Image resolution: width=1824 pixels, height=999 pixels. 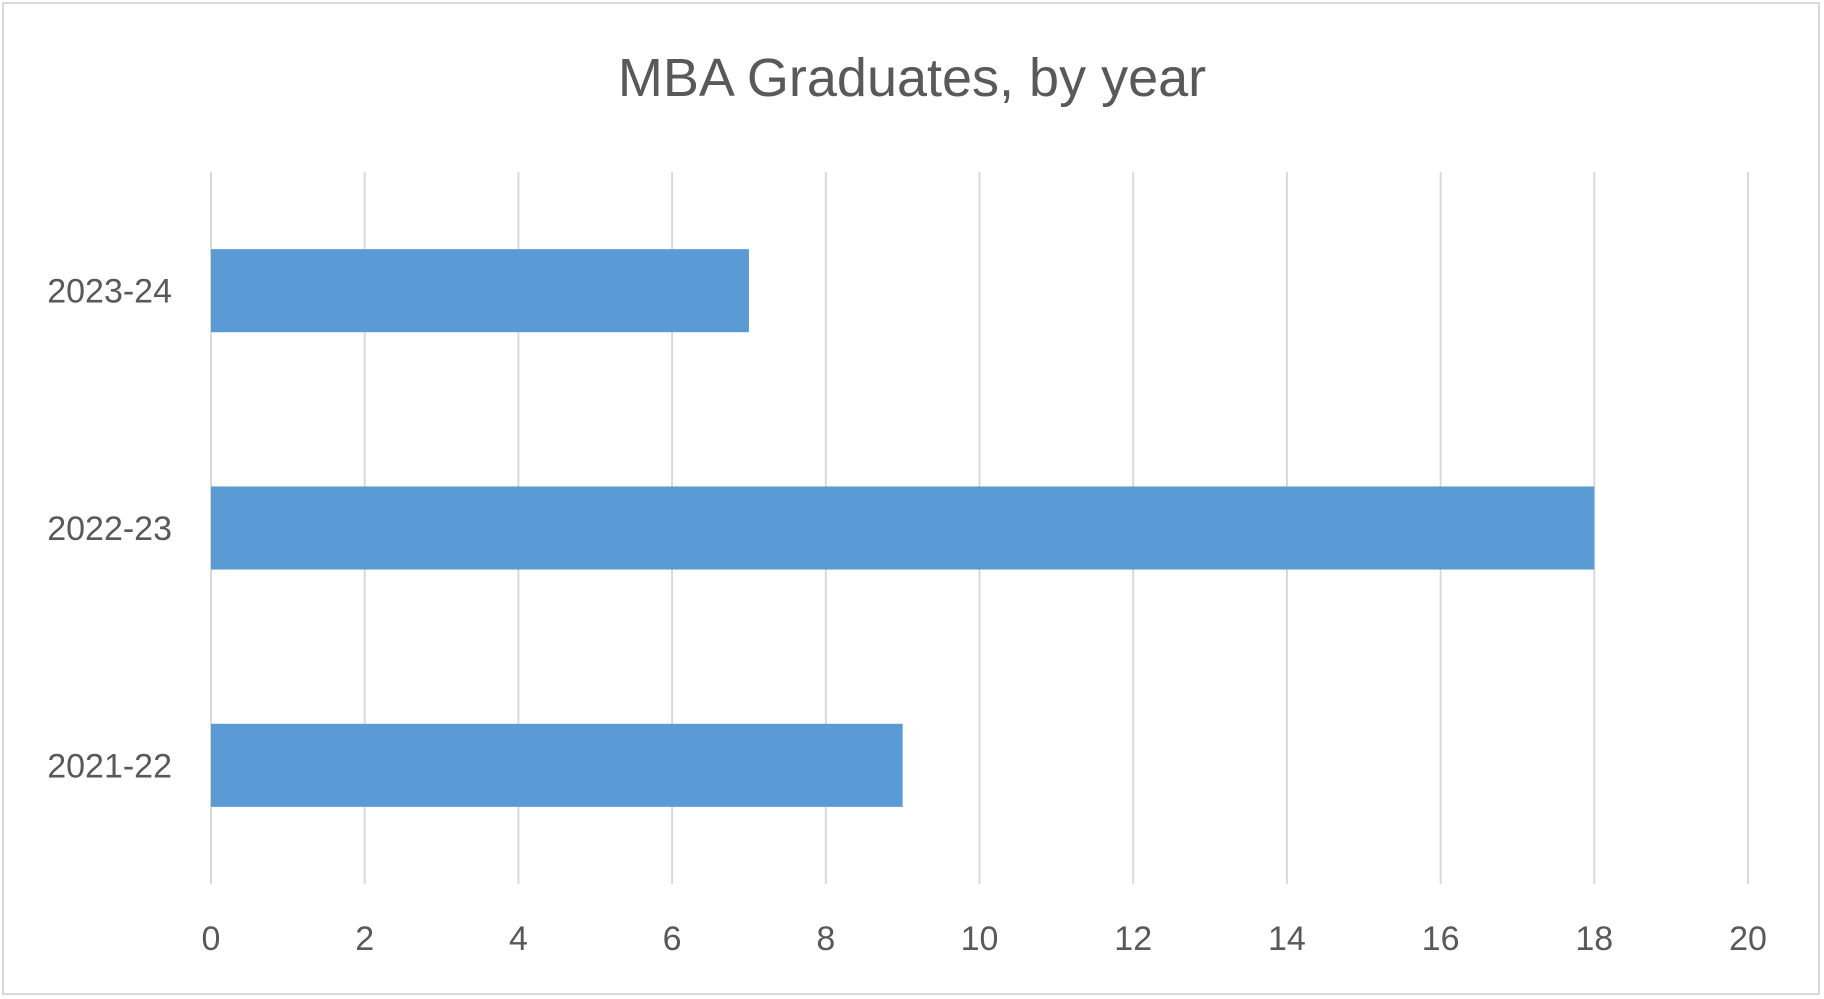 I want to click on x-tick-label: 12, so click(x=1133, y=939).